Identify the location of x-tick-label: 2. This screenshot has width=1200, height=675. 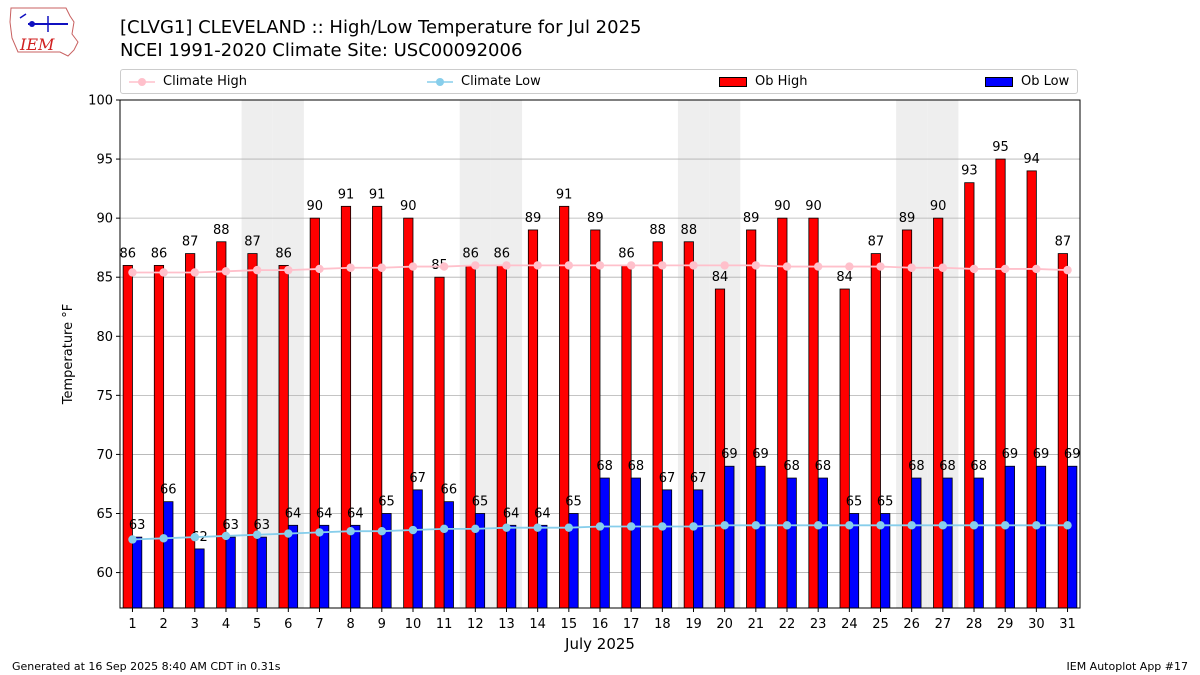
(163, 624).